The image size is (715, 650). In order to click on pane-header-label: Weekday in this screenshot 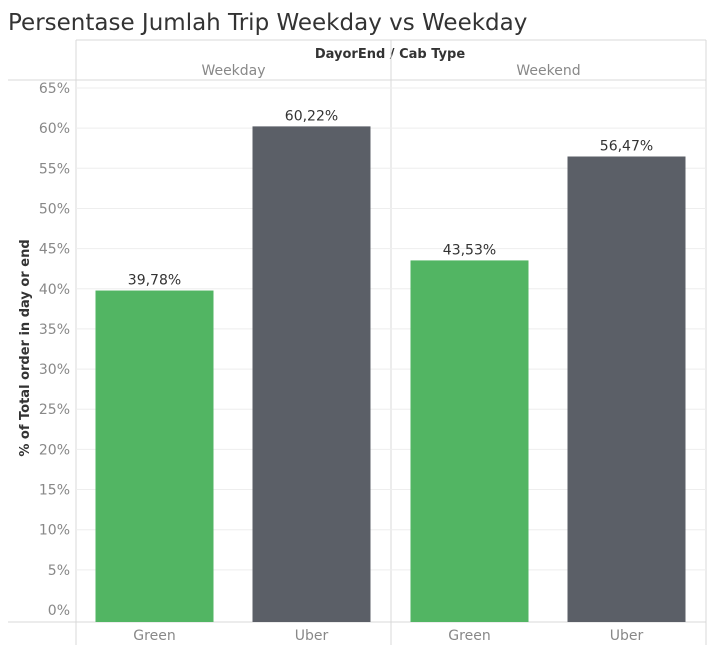, I will do `click(233, 71)`.